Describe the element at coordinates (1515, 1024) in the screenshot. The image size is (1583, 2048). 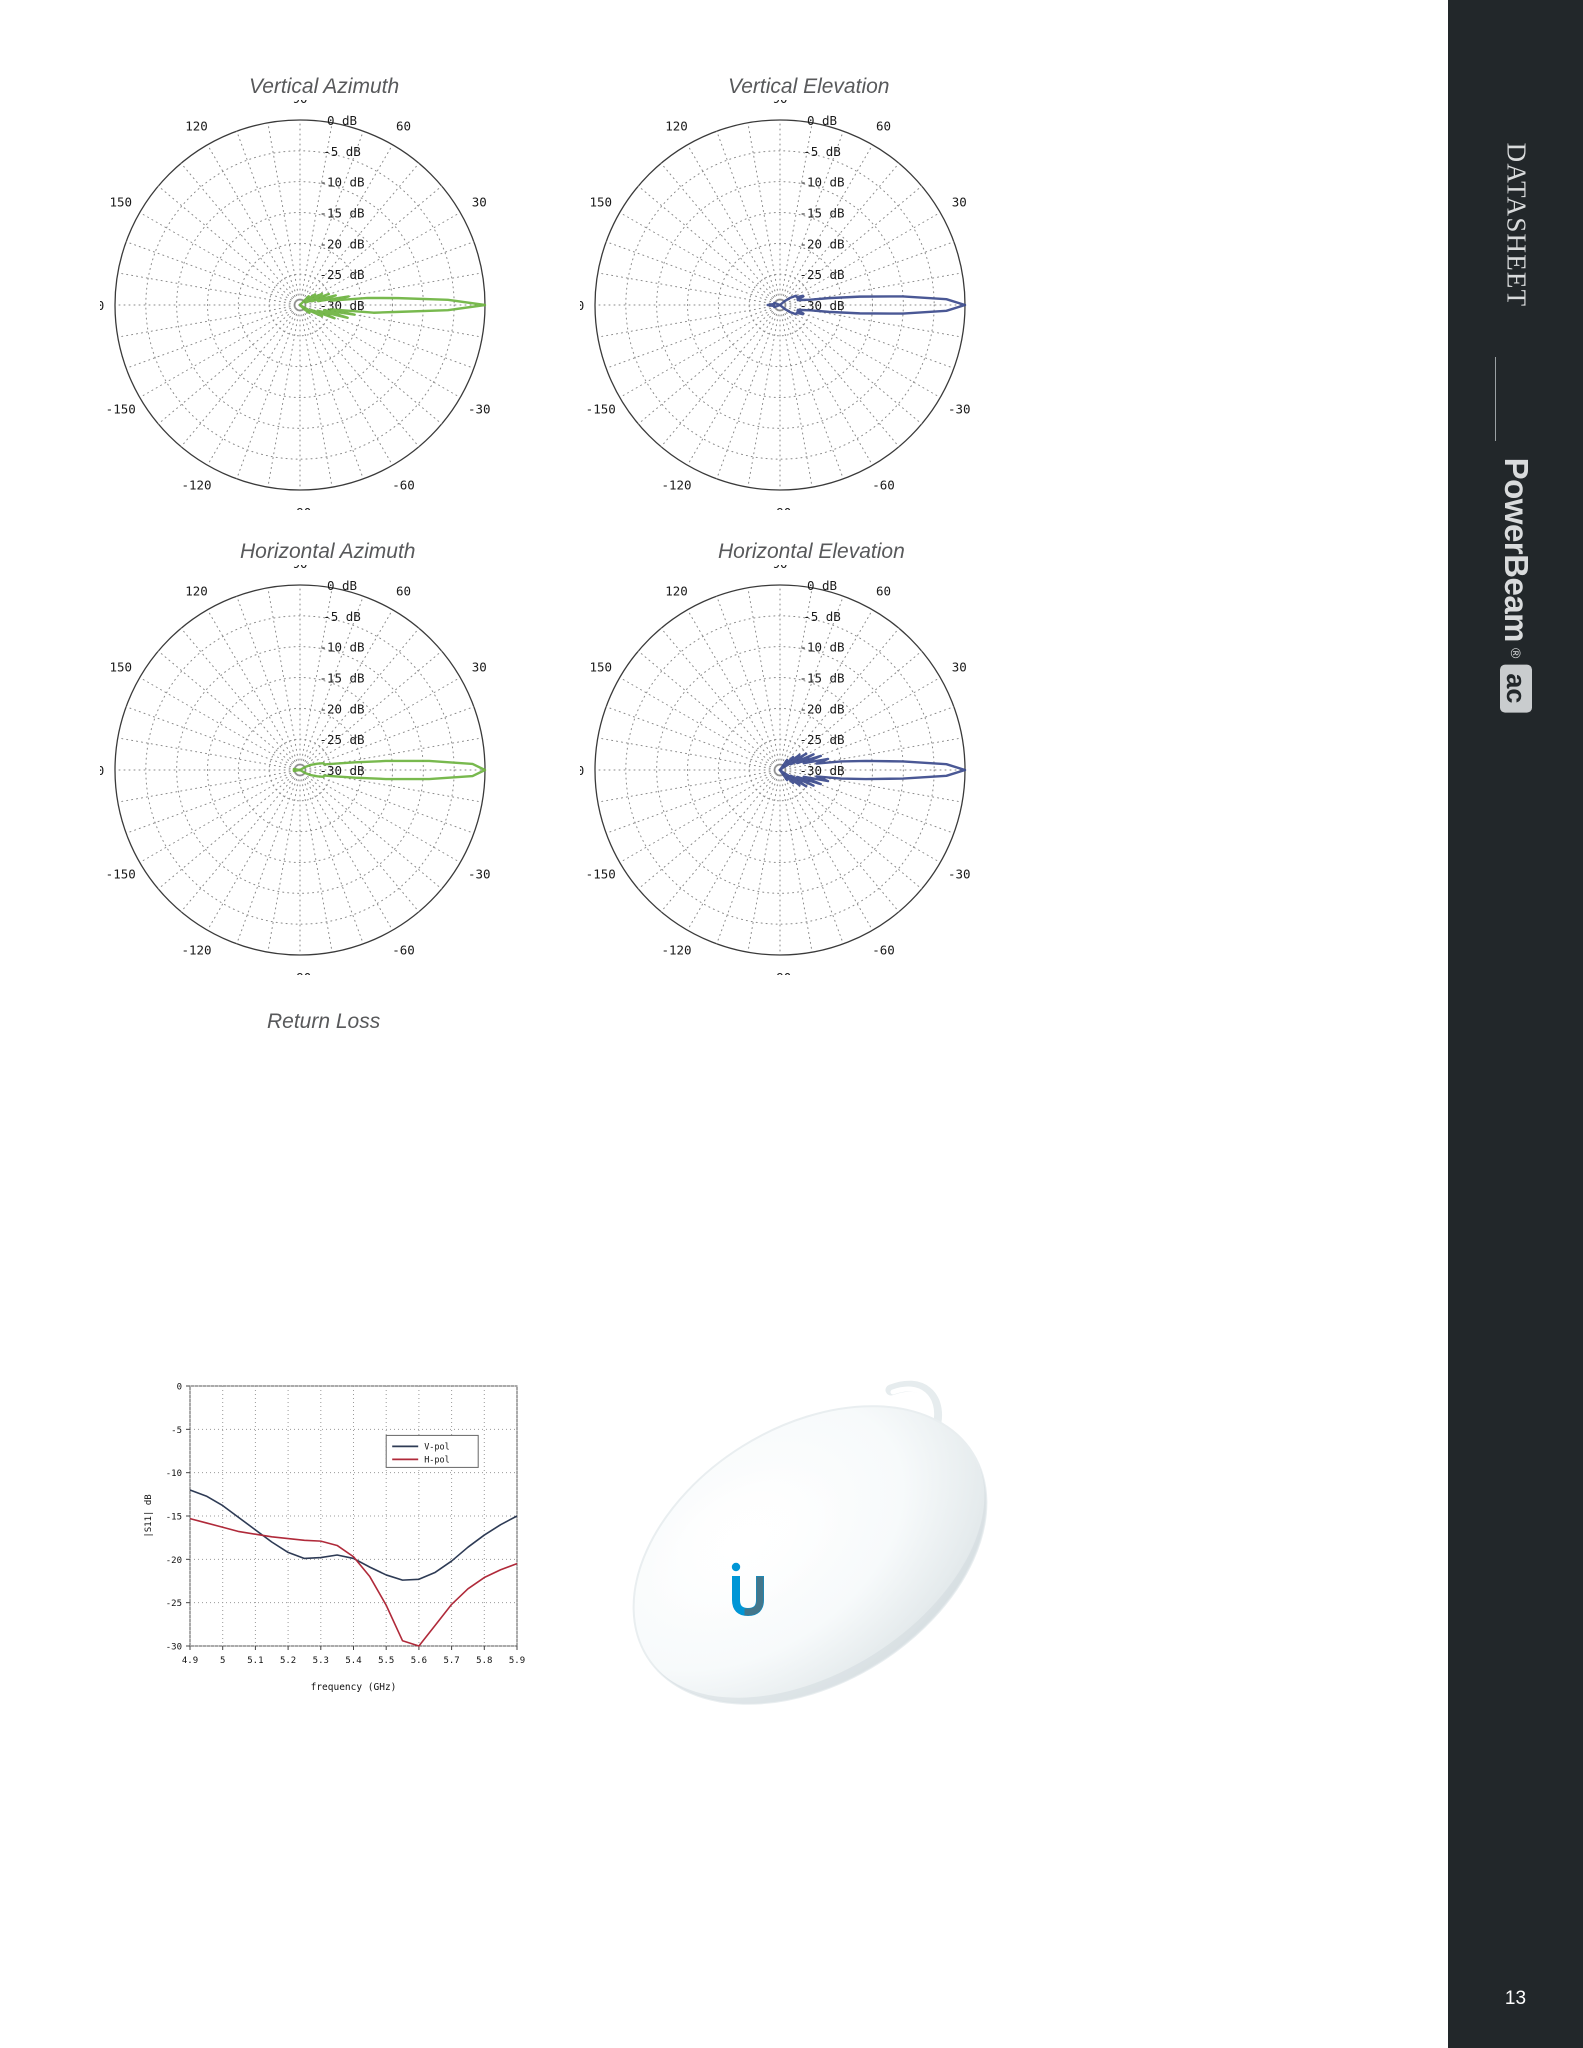
I see `datasheet-sidebar: DATASHEET PowerBeam ® ac 13` at that location.